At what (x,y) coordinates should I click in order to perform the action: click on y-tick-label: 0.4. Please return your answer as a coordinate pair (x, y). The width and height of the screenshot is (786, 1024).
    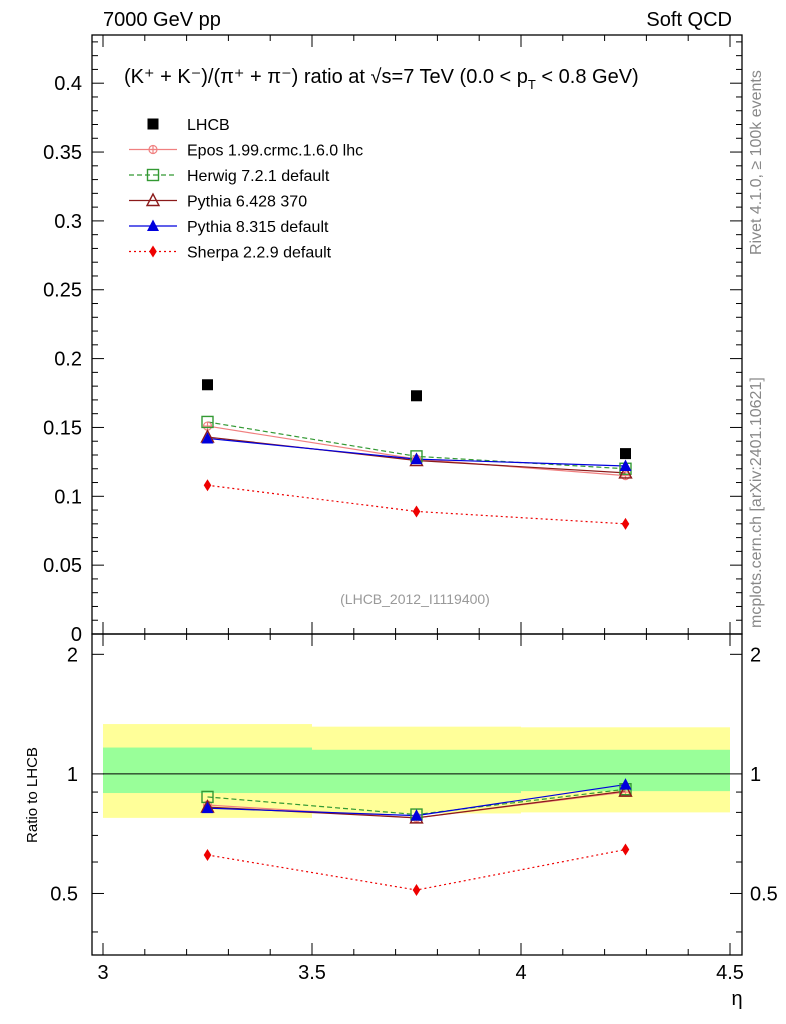
    Looking at the image, I should click on (68, 84).